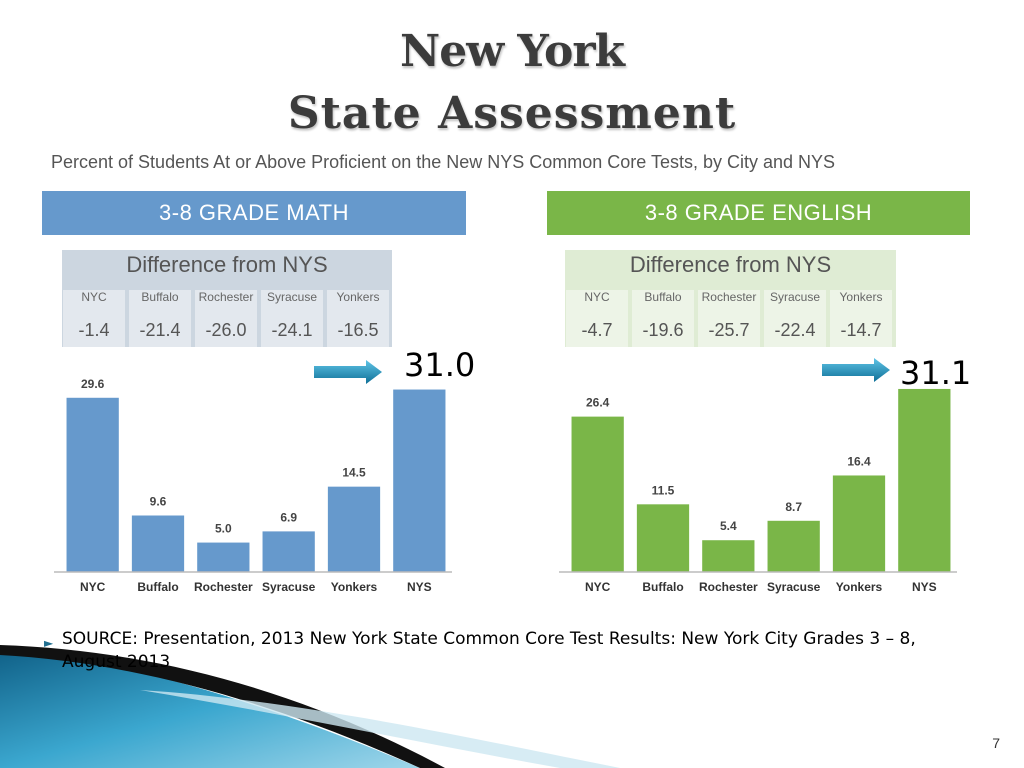  Describe the element at coordinates (94, 318) in the screenshot. I see `math-diff-column: NYC -1.4` at that location.